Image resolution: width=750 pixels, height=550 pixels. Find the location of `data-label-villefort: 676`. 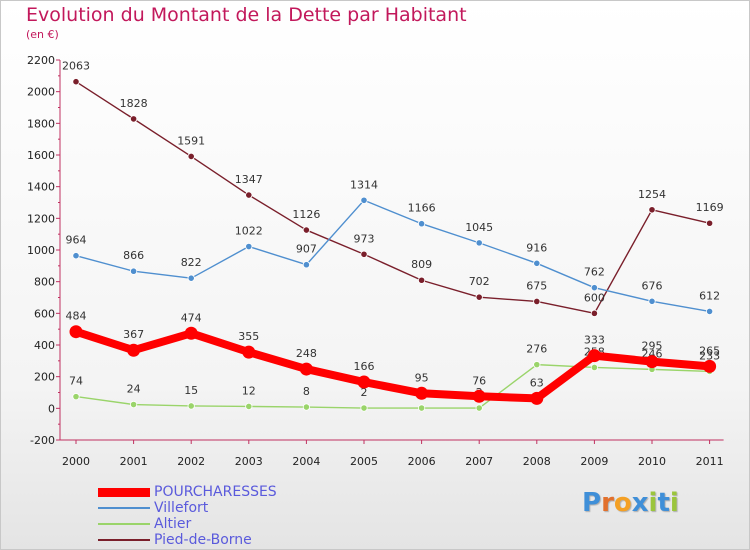

data-label-villefort: 676 is located at coordinates (652, 285).